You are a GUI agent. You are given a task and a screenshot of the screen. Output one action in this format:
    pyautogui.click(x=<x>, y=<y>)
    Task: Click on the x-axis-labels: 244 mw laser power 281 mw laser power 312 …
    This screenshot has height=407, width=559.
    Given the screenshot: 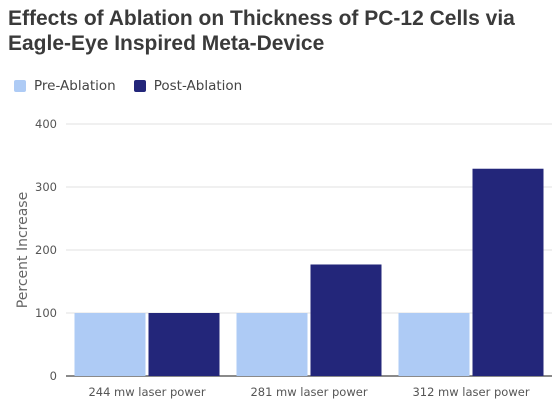 What is the action you would take?
    pyautogui.click(x=308, y=392)
    